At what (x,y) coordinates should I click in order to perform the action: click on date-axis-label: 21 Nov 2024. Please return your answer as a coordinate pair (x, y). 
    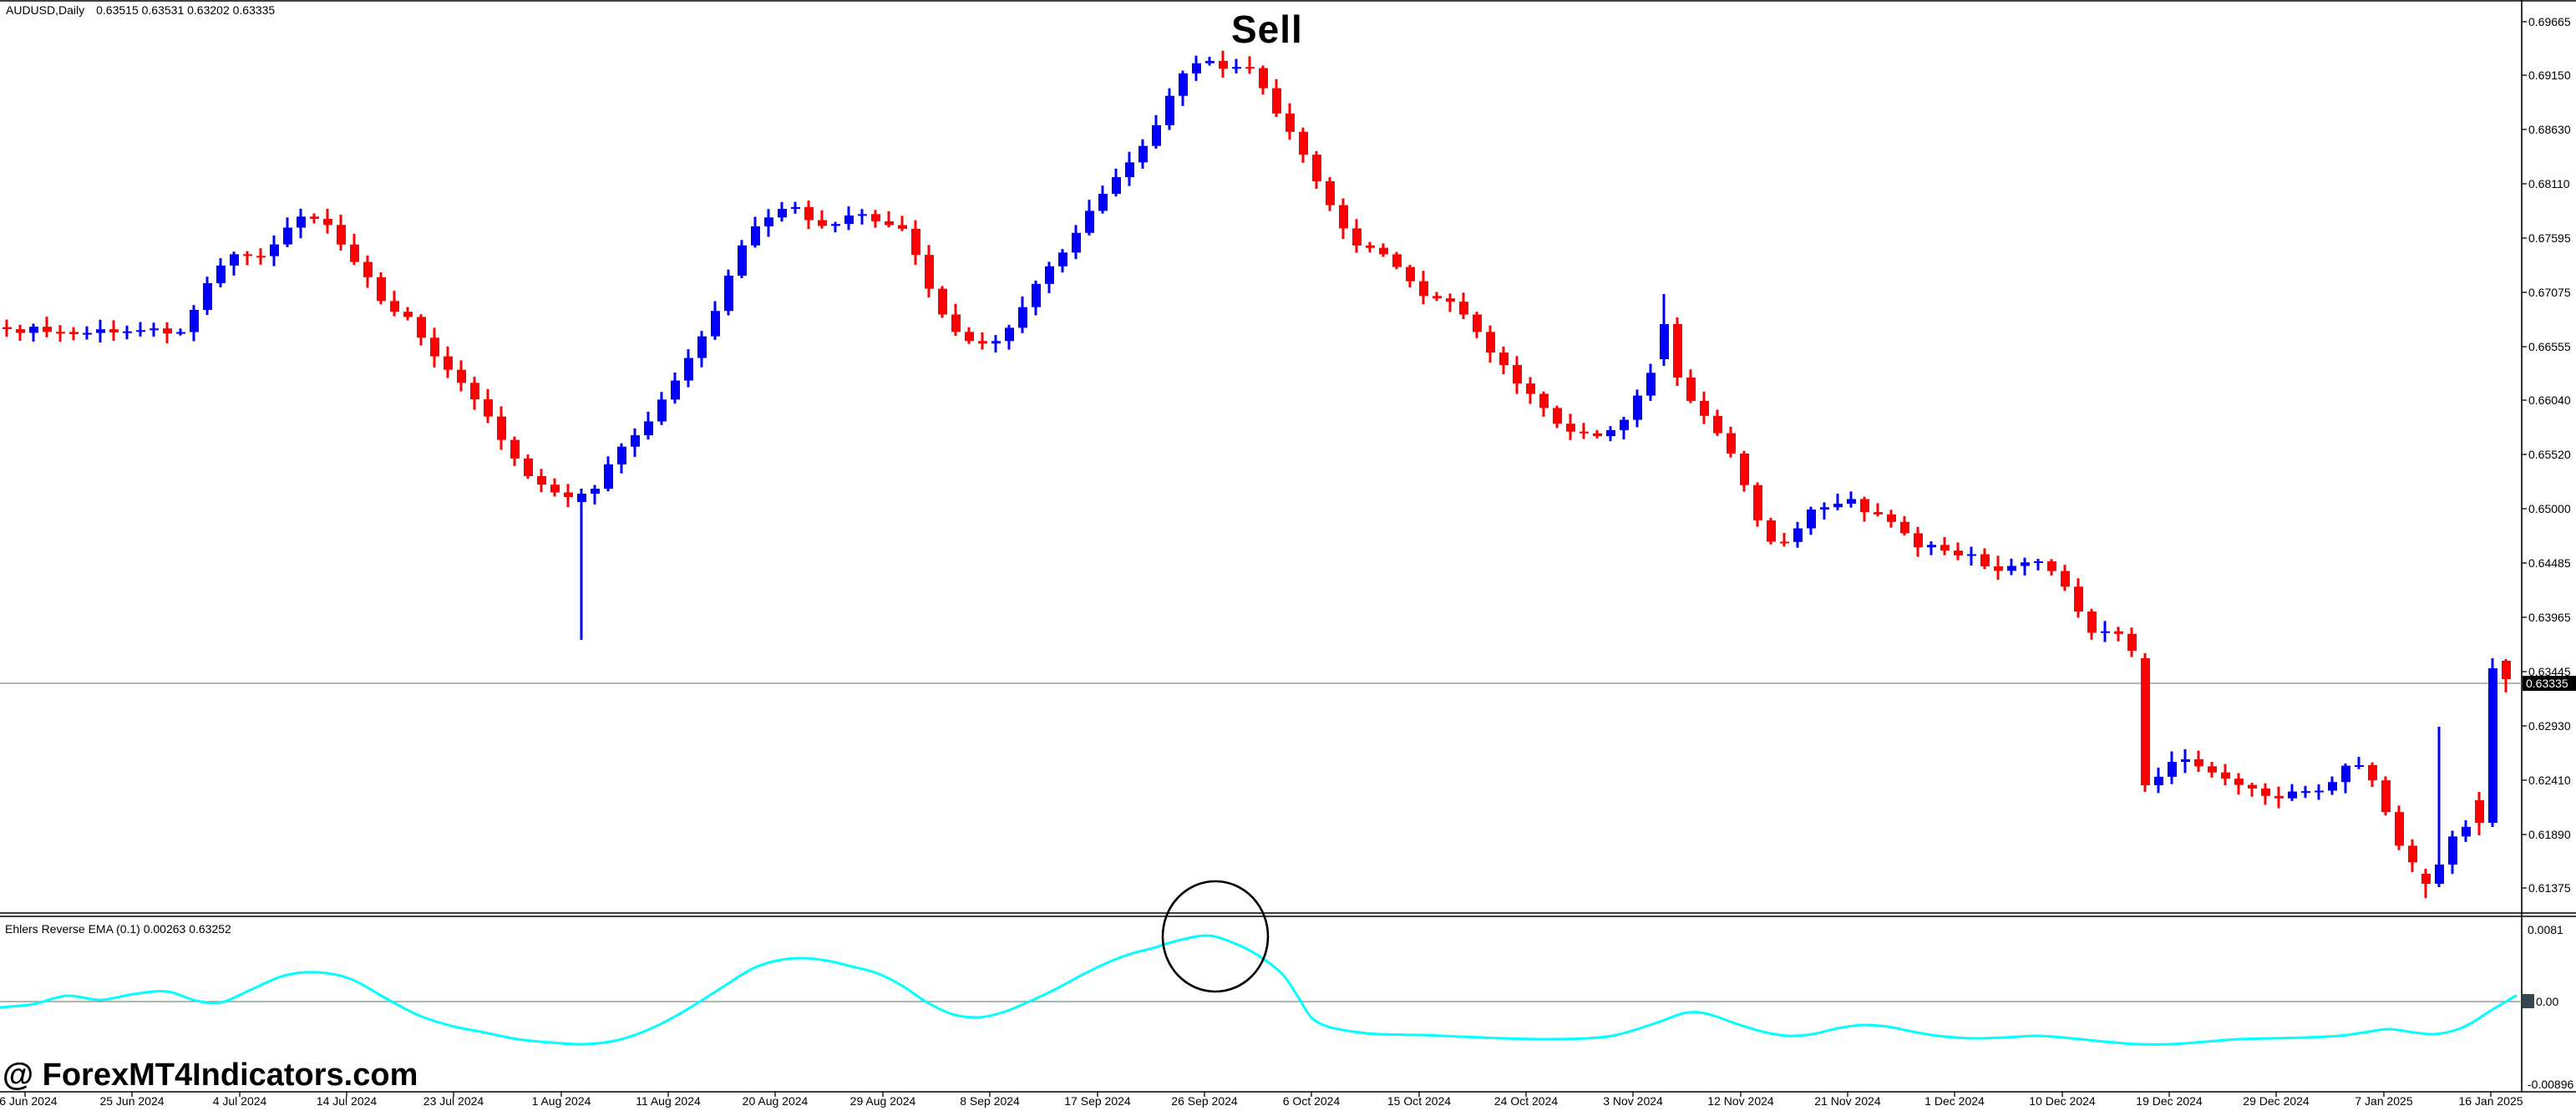
    Looking at the image, I should click on (1847, 1101).